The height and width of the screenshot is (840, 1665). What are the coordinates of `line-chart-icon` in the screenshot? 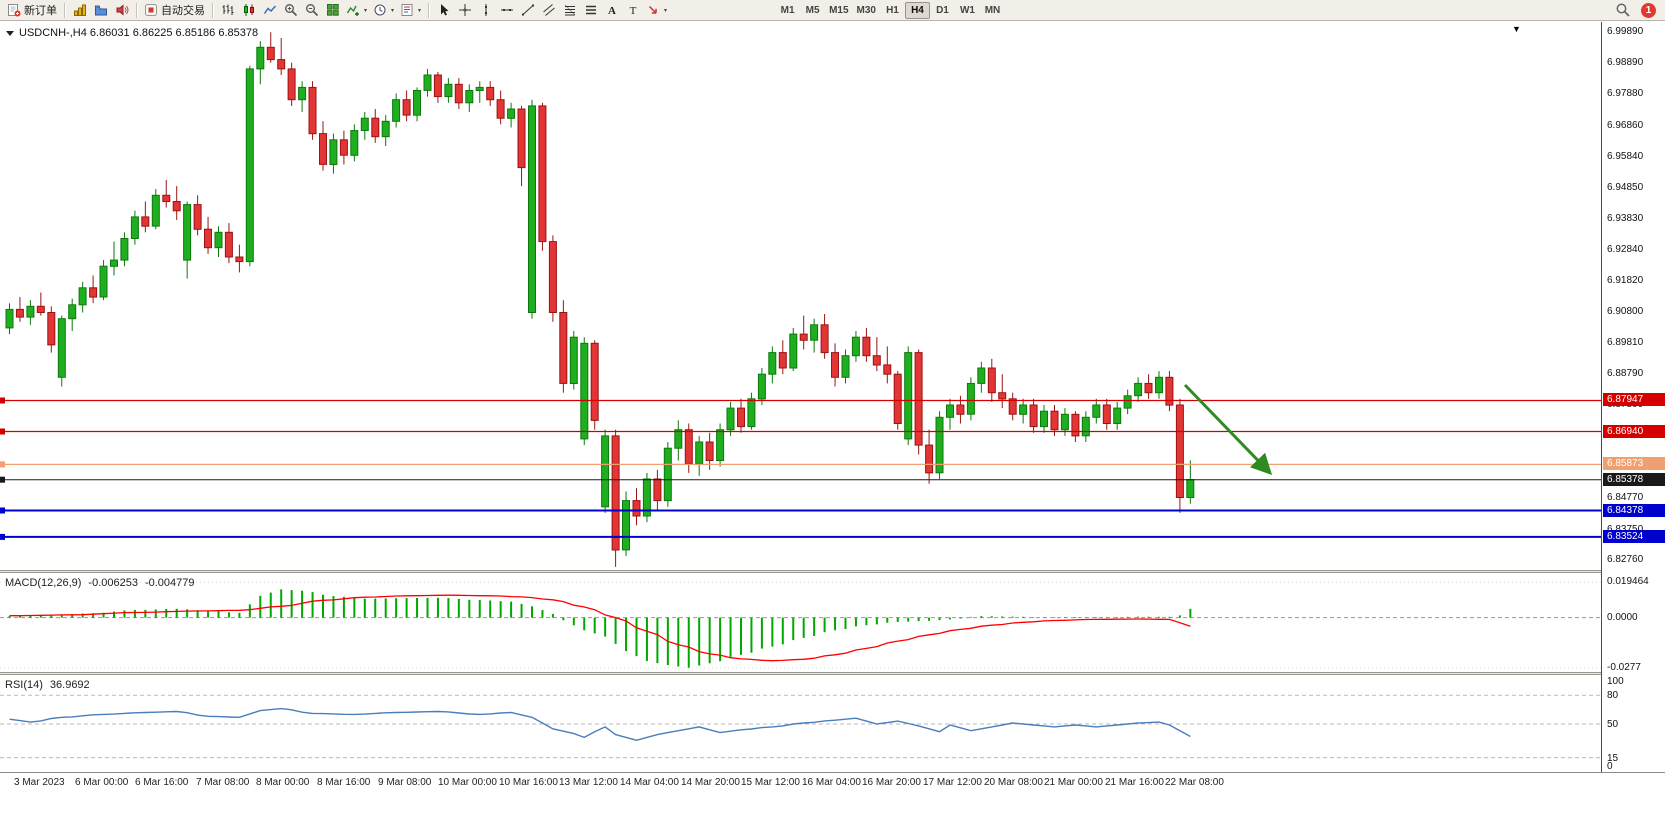 It's located at (269, 10).